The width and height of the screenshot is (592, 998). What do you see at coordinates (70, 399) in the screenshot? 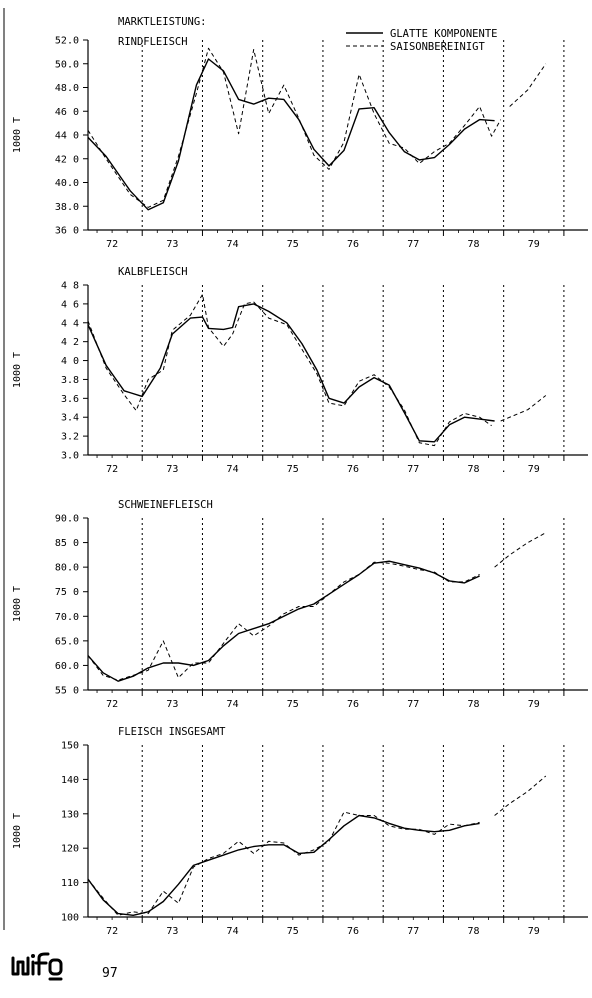
I see `y-tick-label: 3.6` at bounding box center [70, 399].